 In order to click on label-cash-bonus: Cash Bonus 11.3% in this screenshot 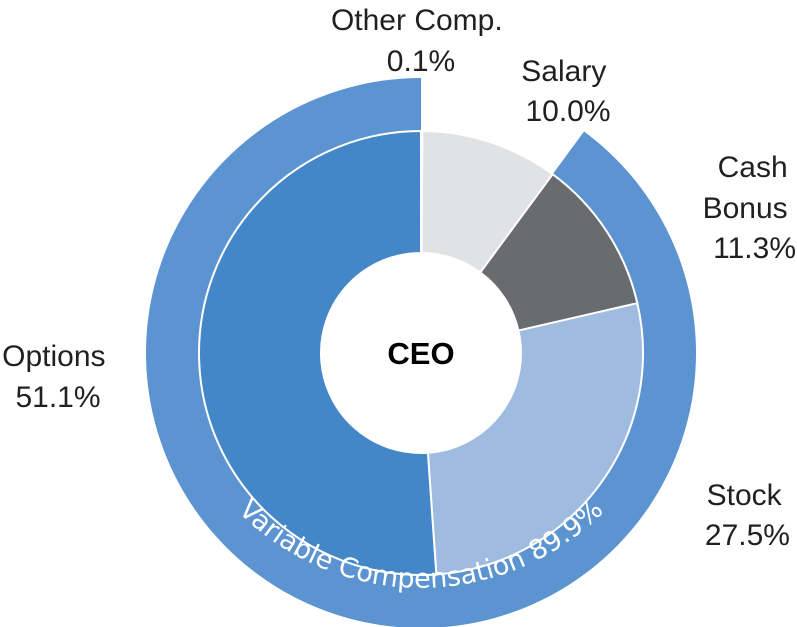, I will do `click(749, 208)`.